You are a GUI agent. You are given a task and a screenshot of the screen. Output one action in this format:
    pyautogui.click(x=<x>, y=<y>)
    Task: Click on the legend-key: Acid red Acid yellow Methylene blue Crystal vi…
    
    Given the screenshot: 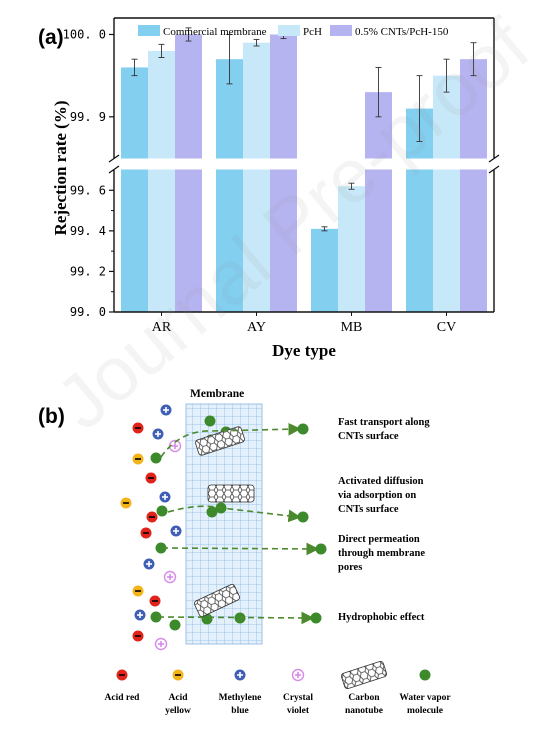 What is the action you would take?
    pyautogui.click(x=278, y=688)
    